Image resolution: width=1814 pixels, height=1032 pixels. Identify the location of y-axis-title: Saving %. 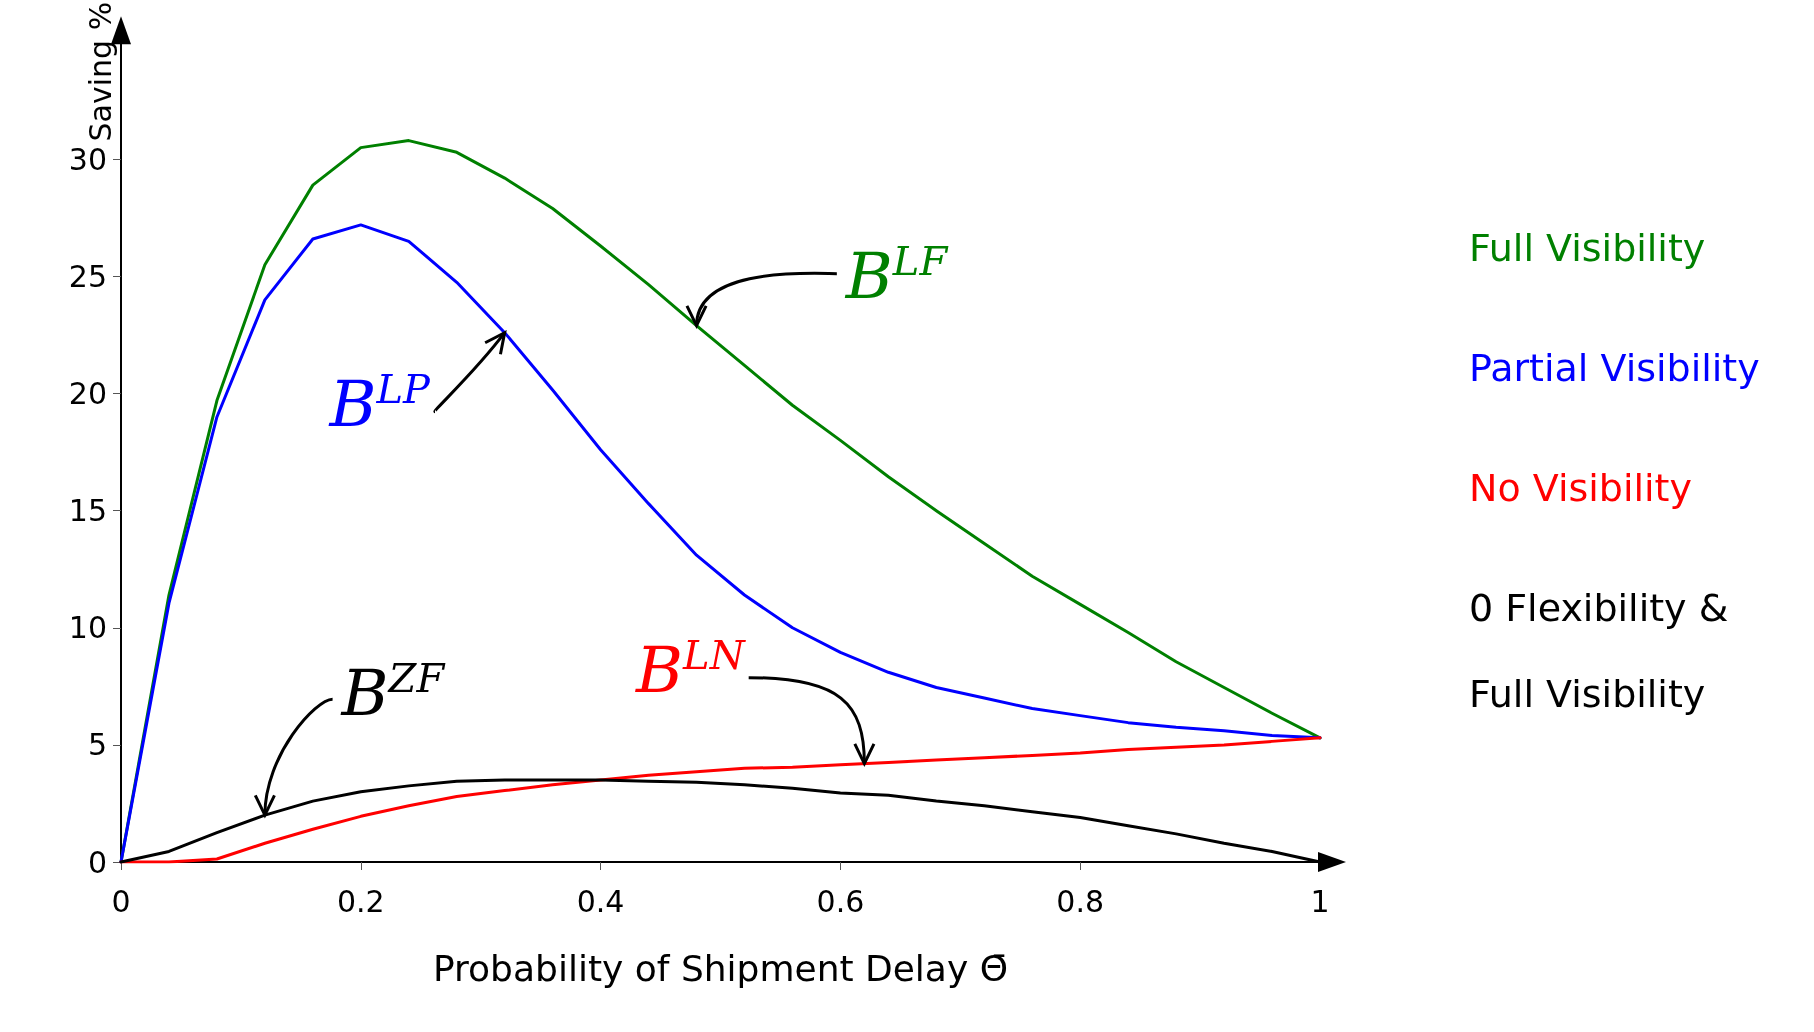
(100, 71).